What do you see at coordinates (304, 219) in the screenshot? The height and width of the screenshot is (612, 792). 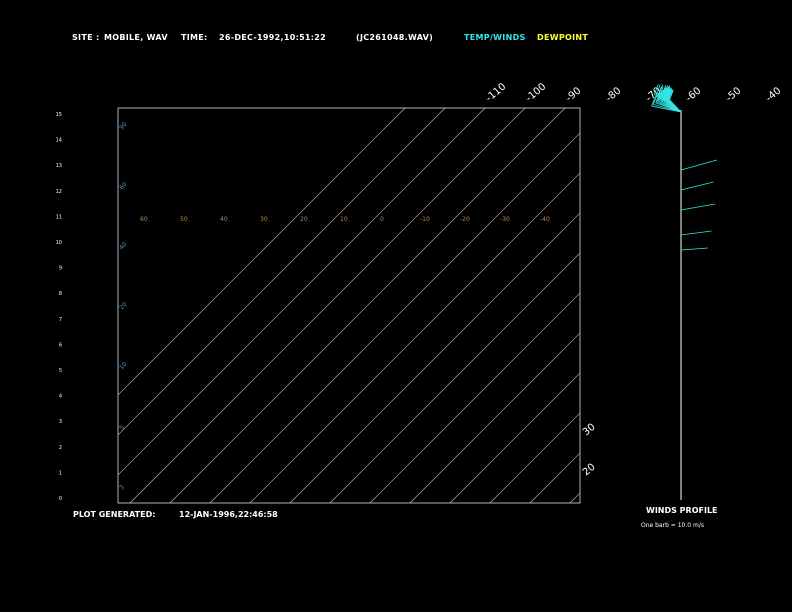 I see `dry-adiabat-label: 20` at bounding box center [304, 219].